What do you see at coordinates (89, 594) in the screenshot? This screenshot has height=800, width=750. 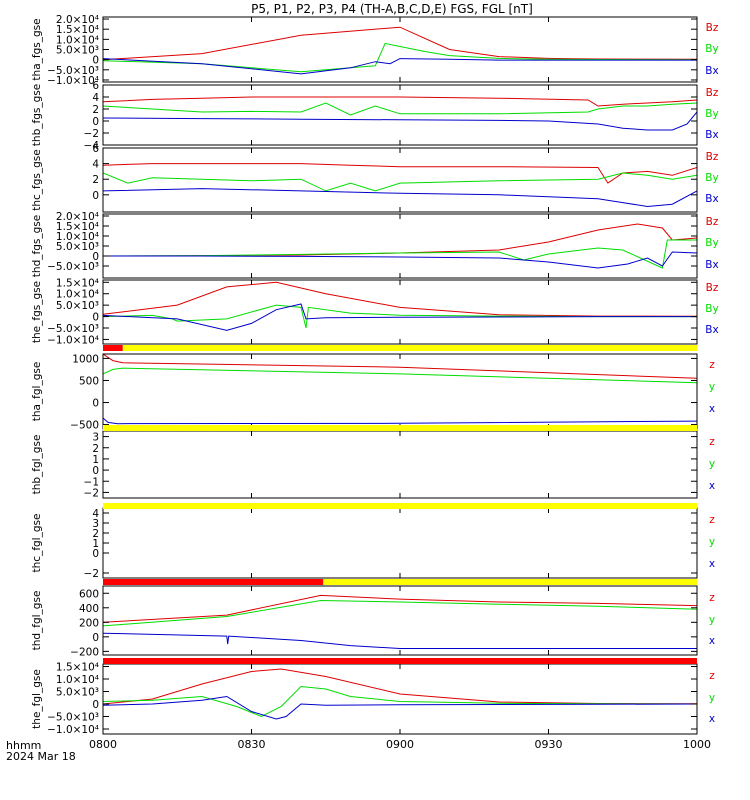 I see `y-tick-label: 600` at bounding box center [89, 594].